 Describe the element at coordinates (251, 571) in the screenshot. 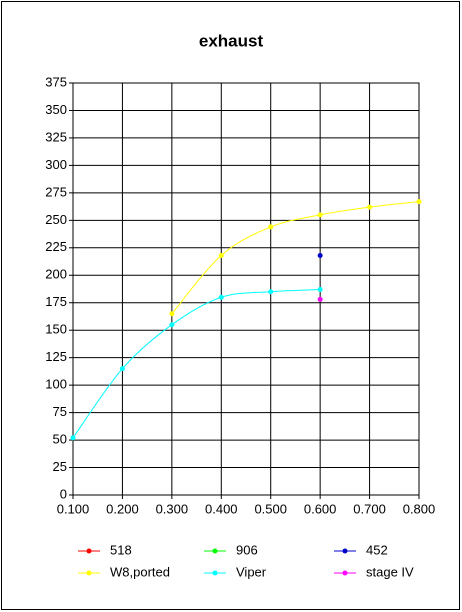

I see `legend-label: Viper` at that location.